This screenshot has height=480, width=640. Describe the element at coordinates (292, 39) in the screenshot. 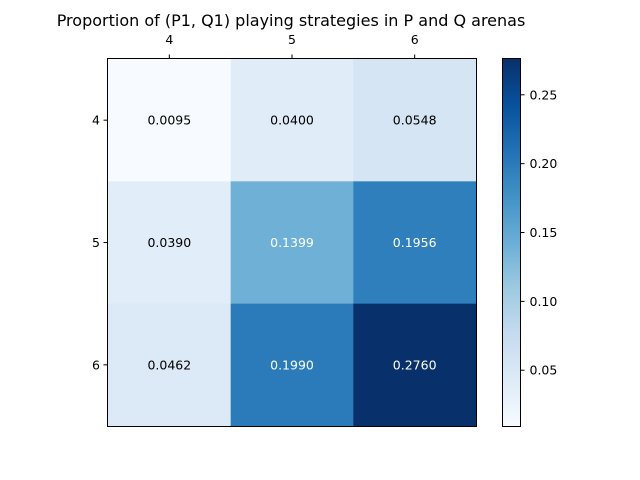

I see `x-tick-label: 5` at that location.